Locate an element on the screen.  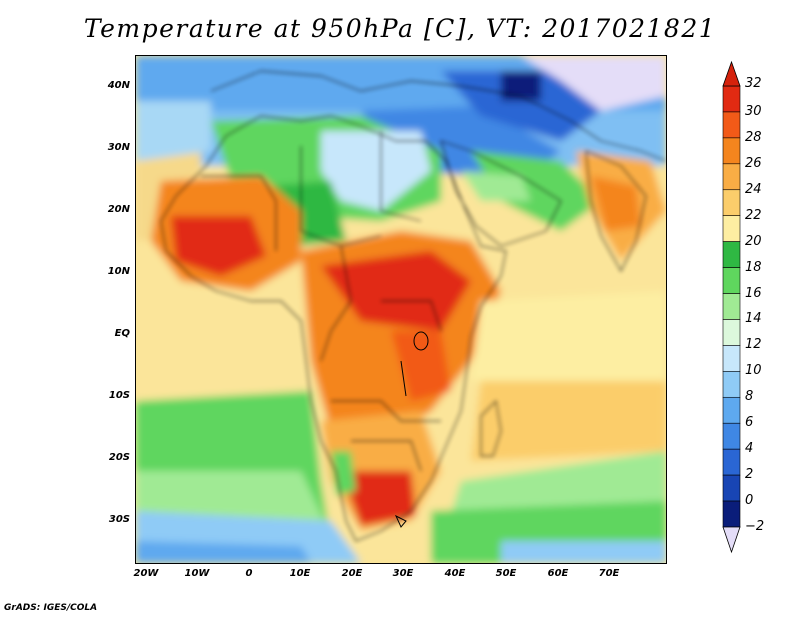
lon-label-70e: 70E is located at coordinates (609, 573).